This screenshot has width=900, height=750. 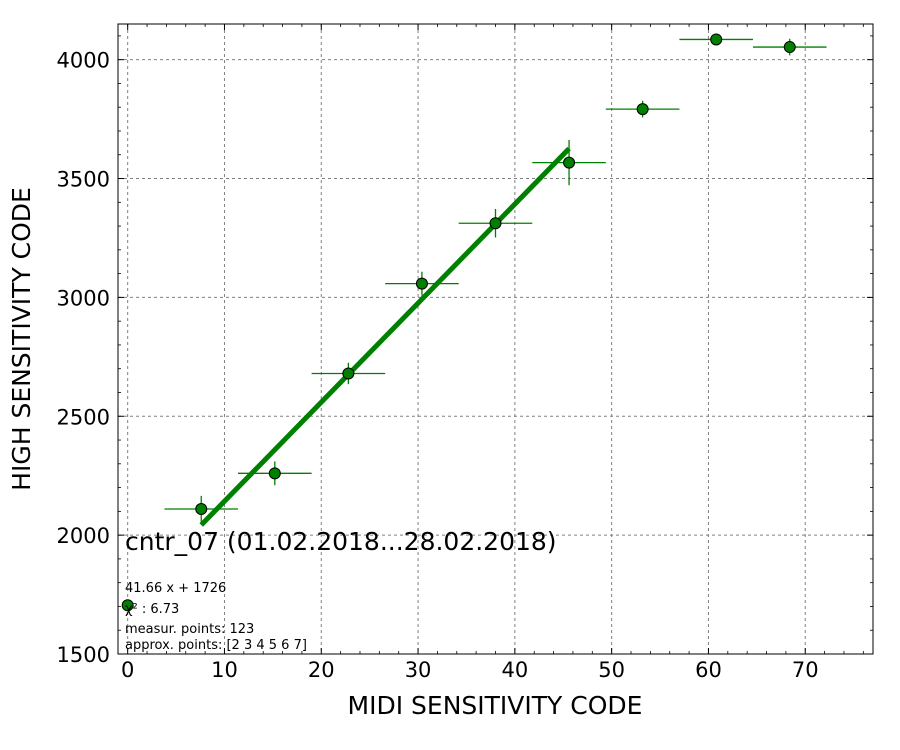 I want to click on y-tick-label: 3000, so click(x=83, y=298).